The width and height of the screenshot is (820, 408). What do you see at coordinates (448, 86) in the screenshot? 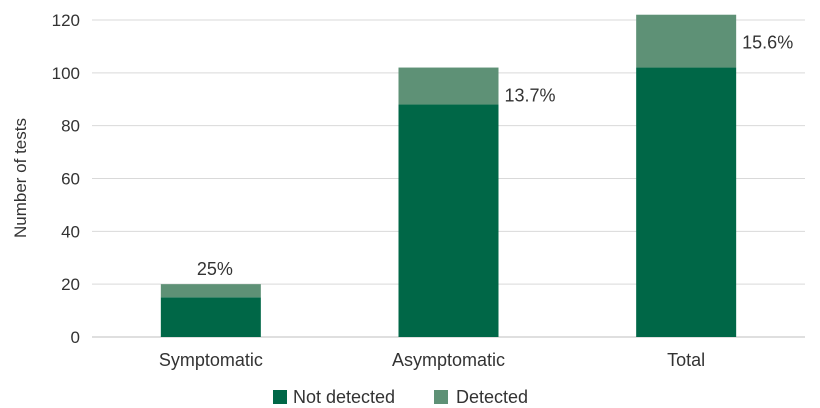
I see `bar-detected-asymptomatic` at bounding box center [448, 86].